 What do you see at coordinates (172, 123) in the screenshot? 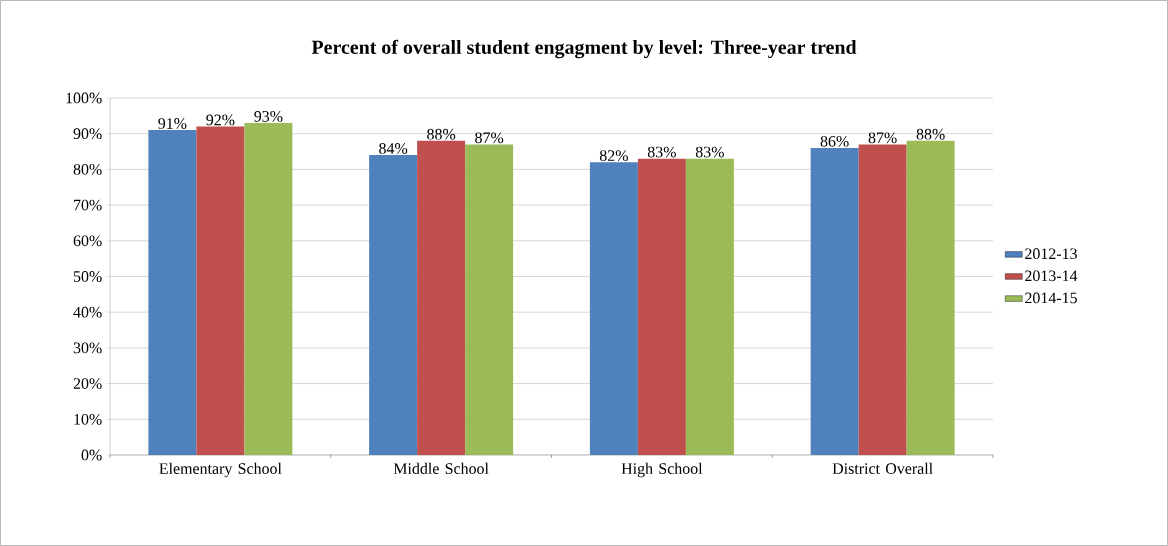
I see `data-label: 91%` at bounding box center [172, 123].